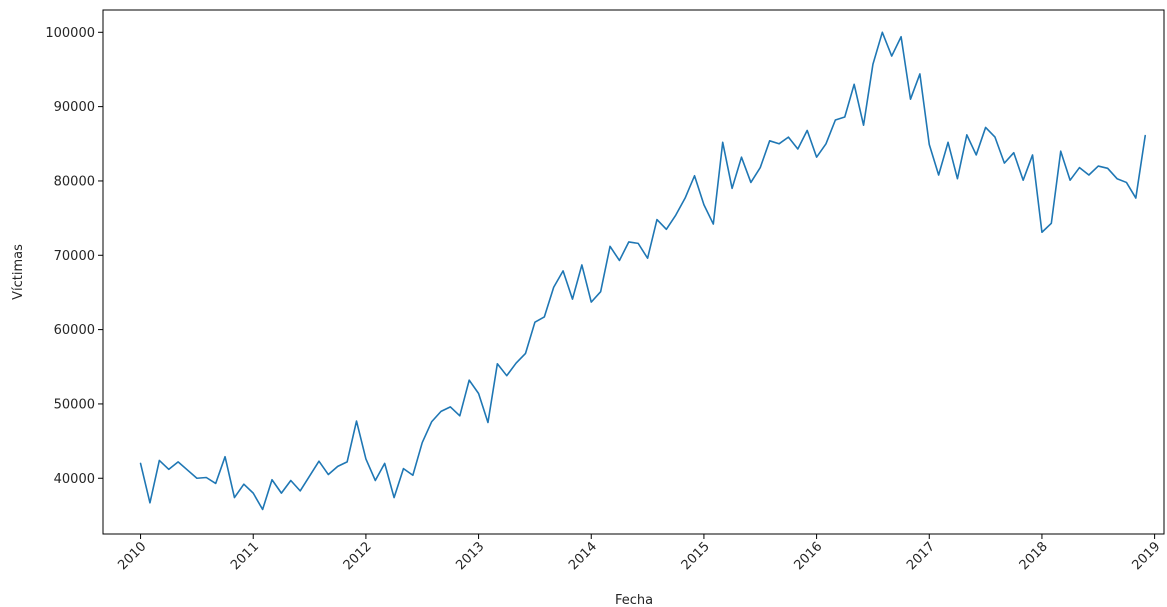  I want to click on x-axis-title: Fecha, so click(634, 600).